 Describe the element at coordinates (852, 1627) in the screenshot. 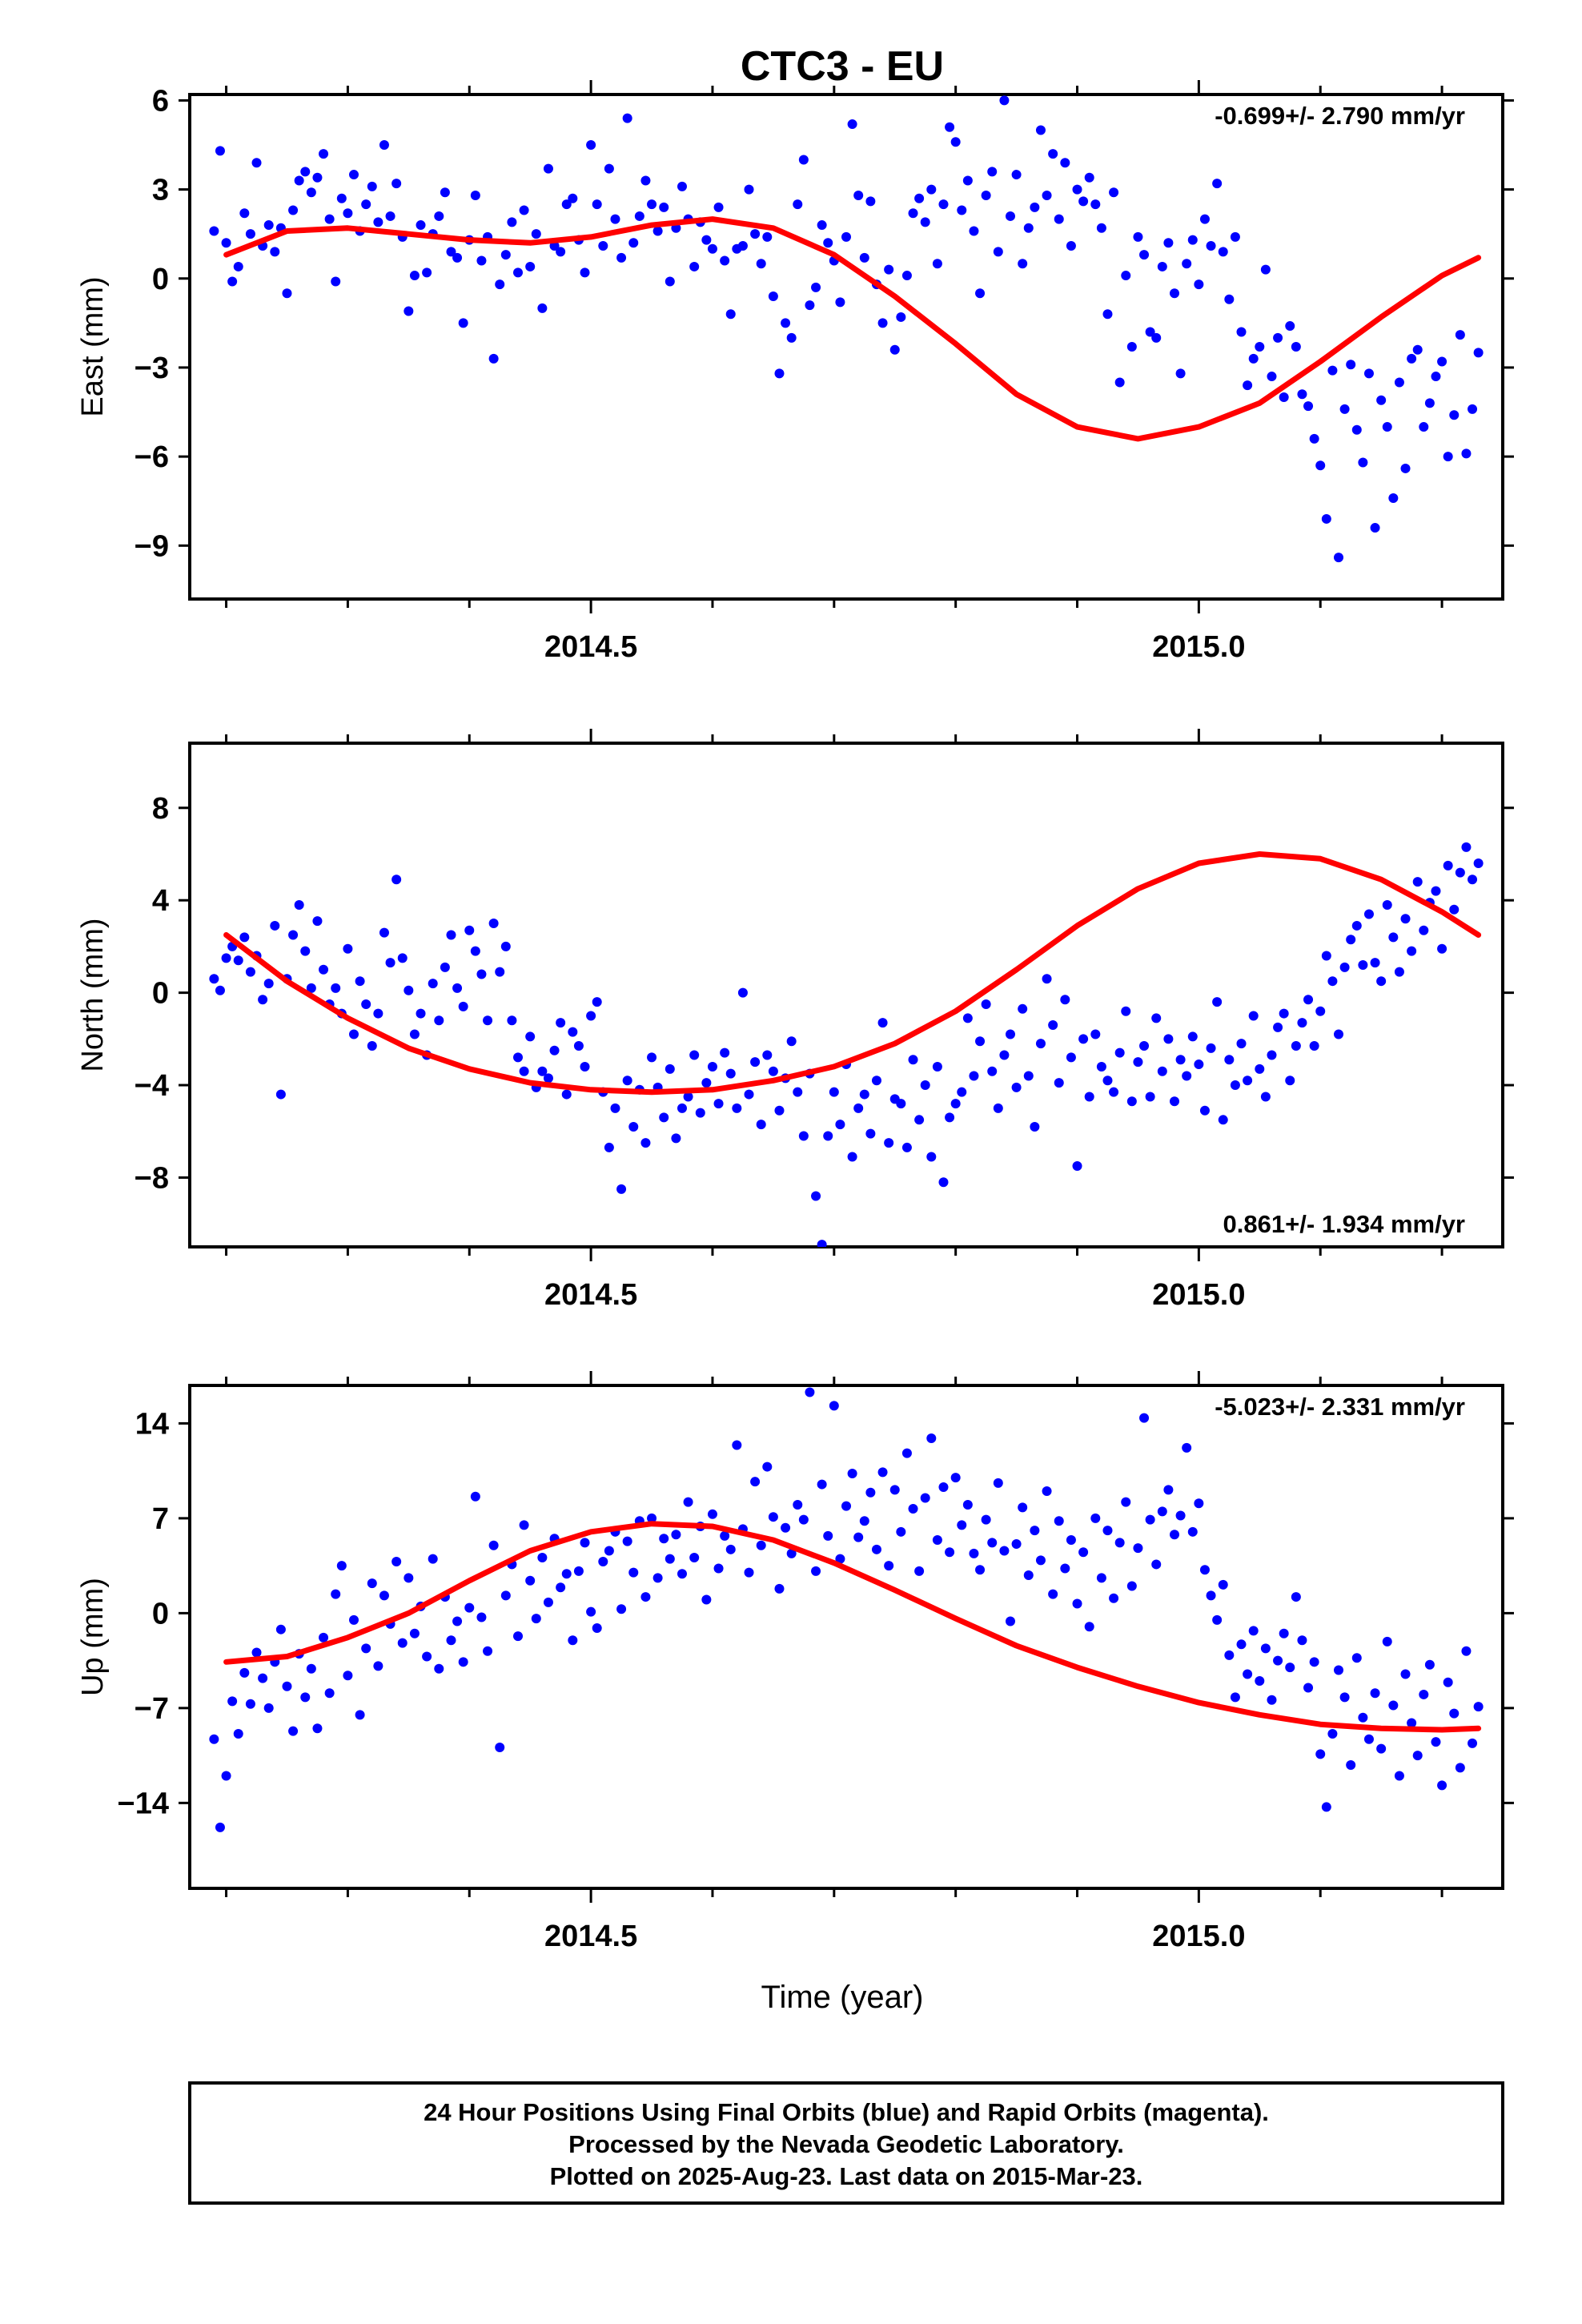

I see `up-fit-curve` at that location.